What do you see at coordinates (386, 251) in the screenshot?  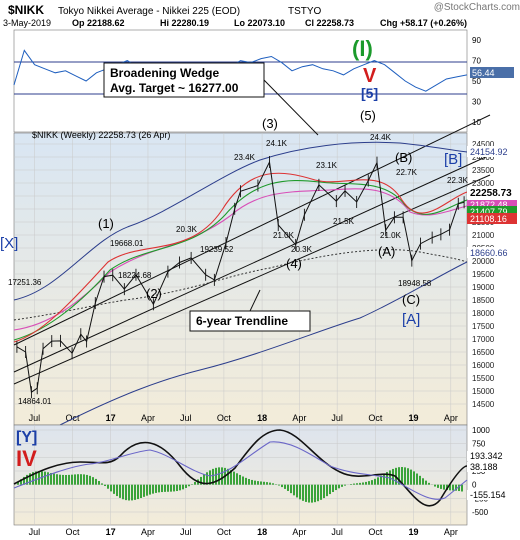 I see `wave-label-A: (A)` at bounding box center [386, 251].